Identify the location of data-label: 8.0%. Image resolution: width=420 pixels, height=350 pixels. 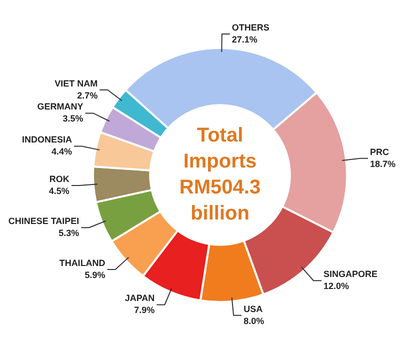
(254, 321).